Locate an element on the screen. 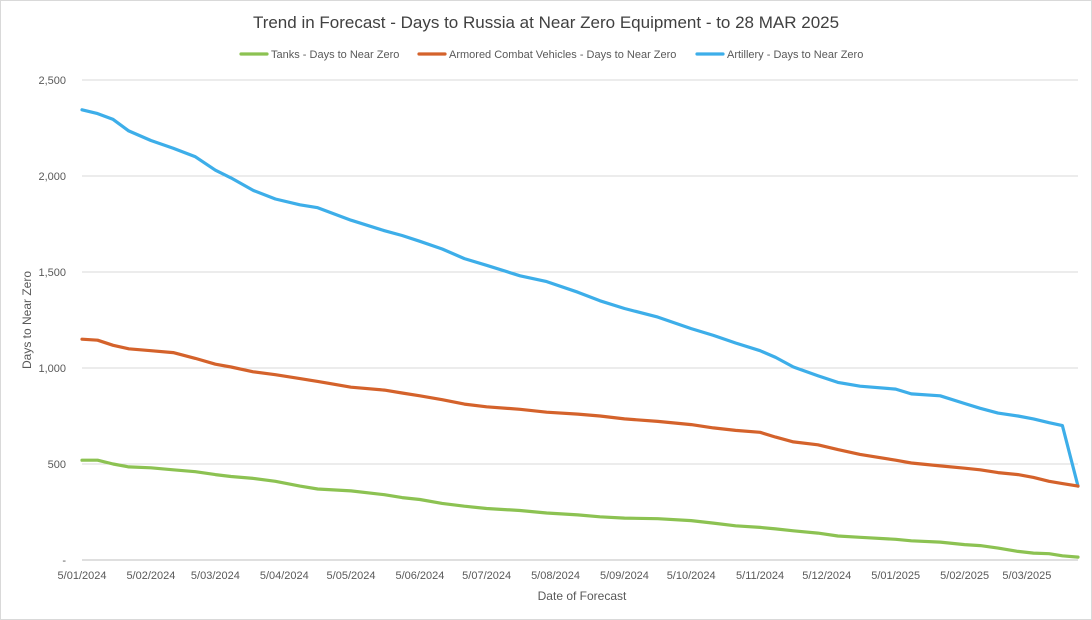  x-tick-label: 5/07/2024 is located at coordinates (486, 576).